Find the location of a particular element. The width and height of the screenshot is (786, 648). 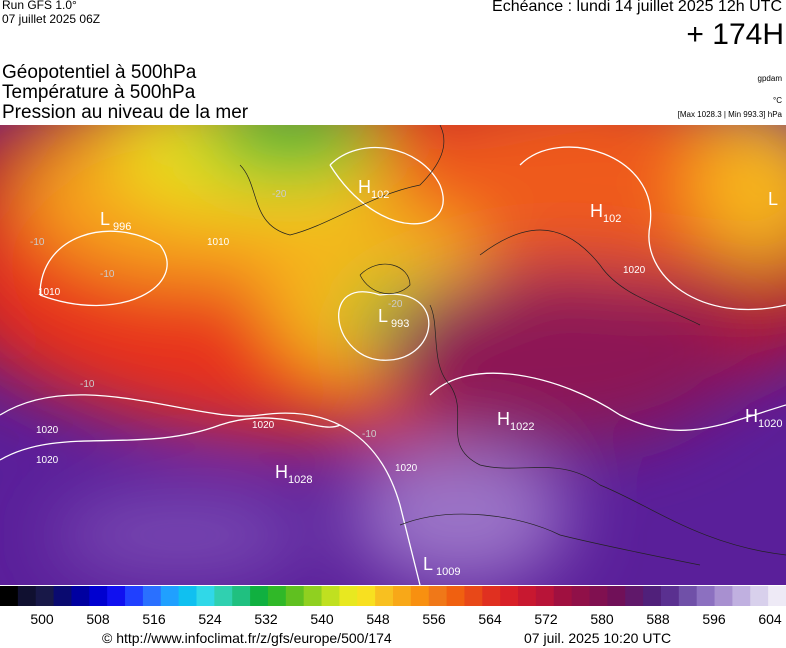

valid-time: Echéance : lundi 14 juillet 2025 12h UTC is located at coordinates (637, 7).